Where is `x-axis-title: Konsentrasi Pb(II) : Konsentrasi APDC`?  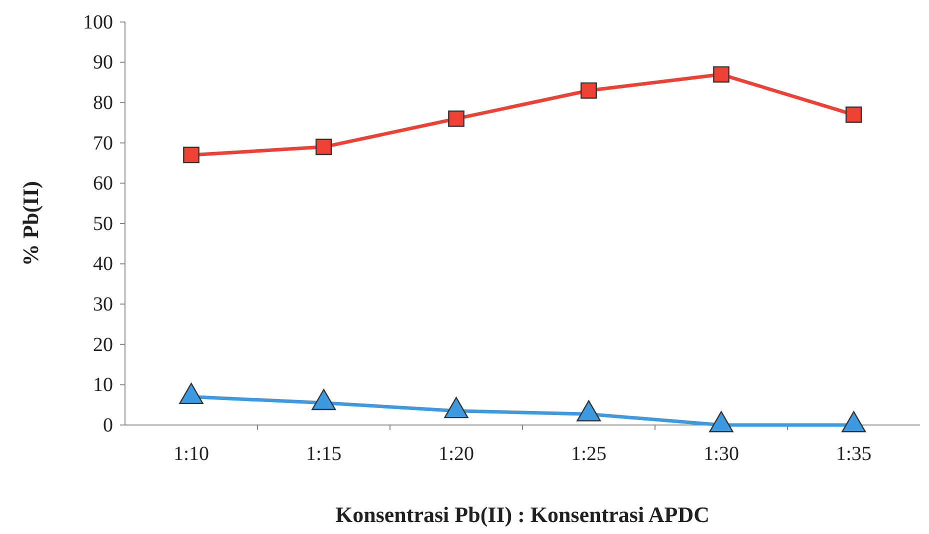 x-axis-title: Konsentrasi Pb(II) : Konsentrasi APDC is located at coordinates (522, 514).